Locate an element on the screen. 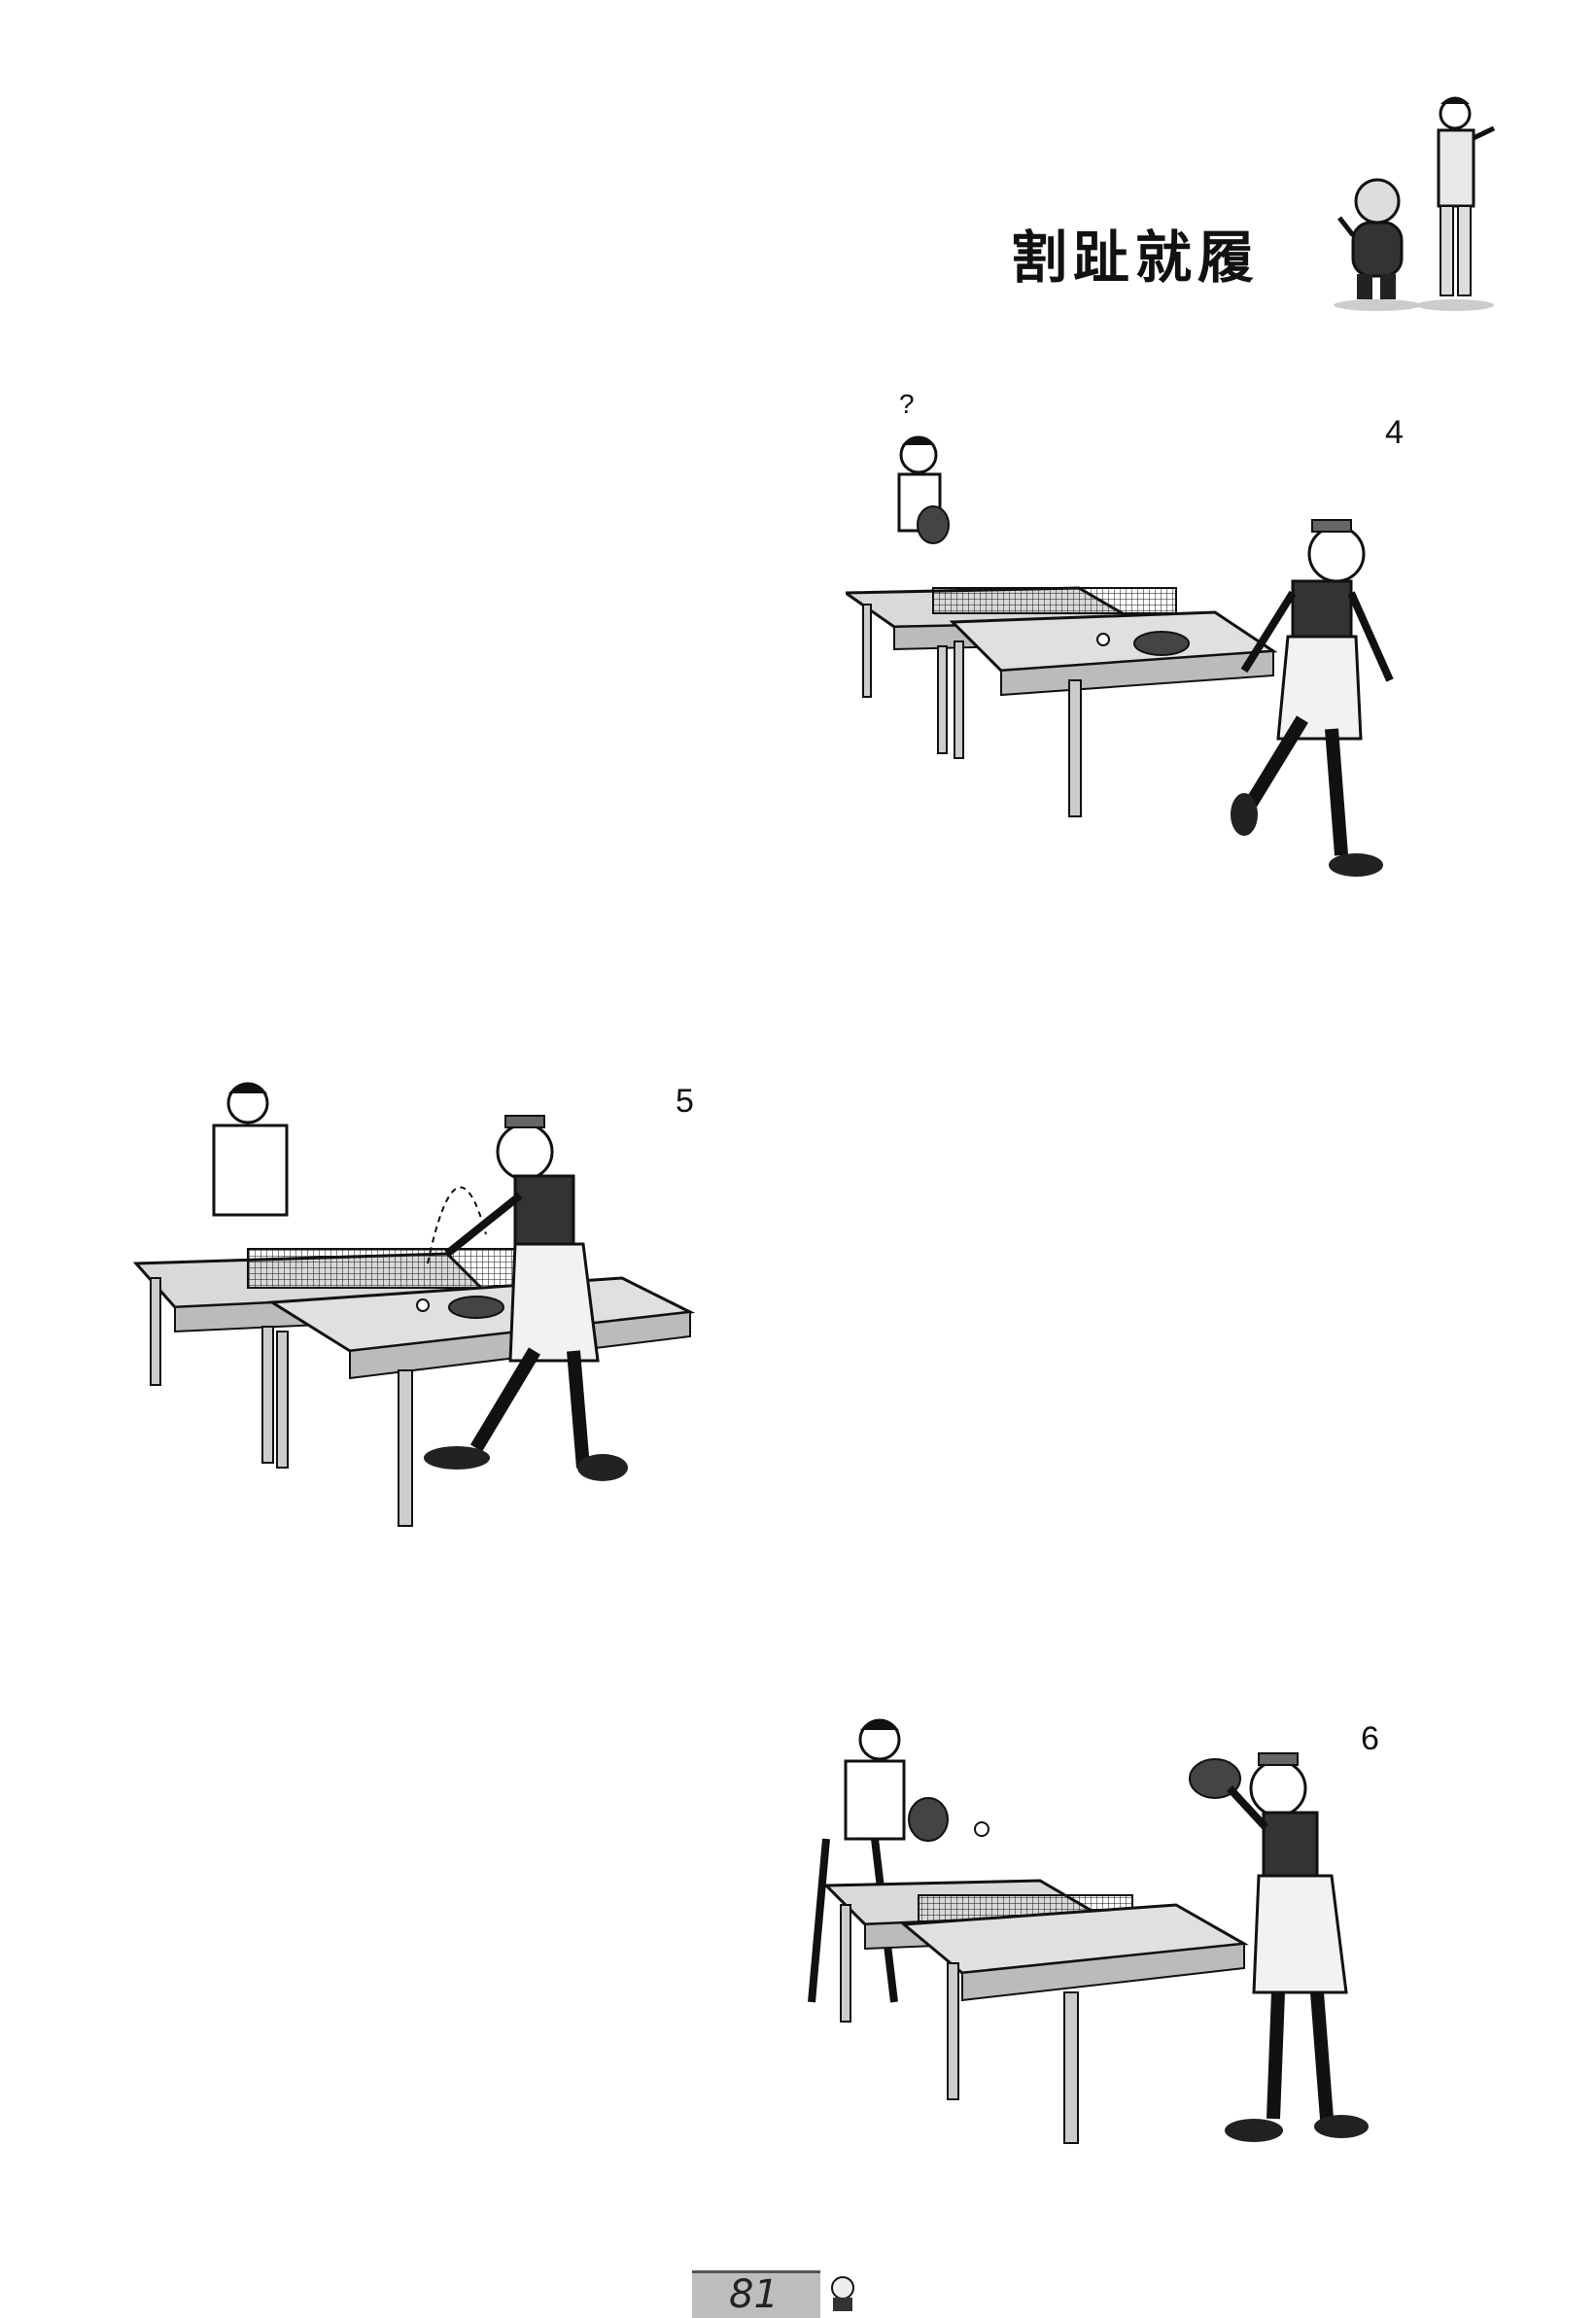  page-title: 割趾就履 is located at coordinates (1136, 258).